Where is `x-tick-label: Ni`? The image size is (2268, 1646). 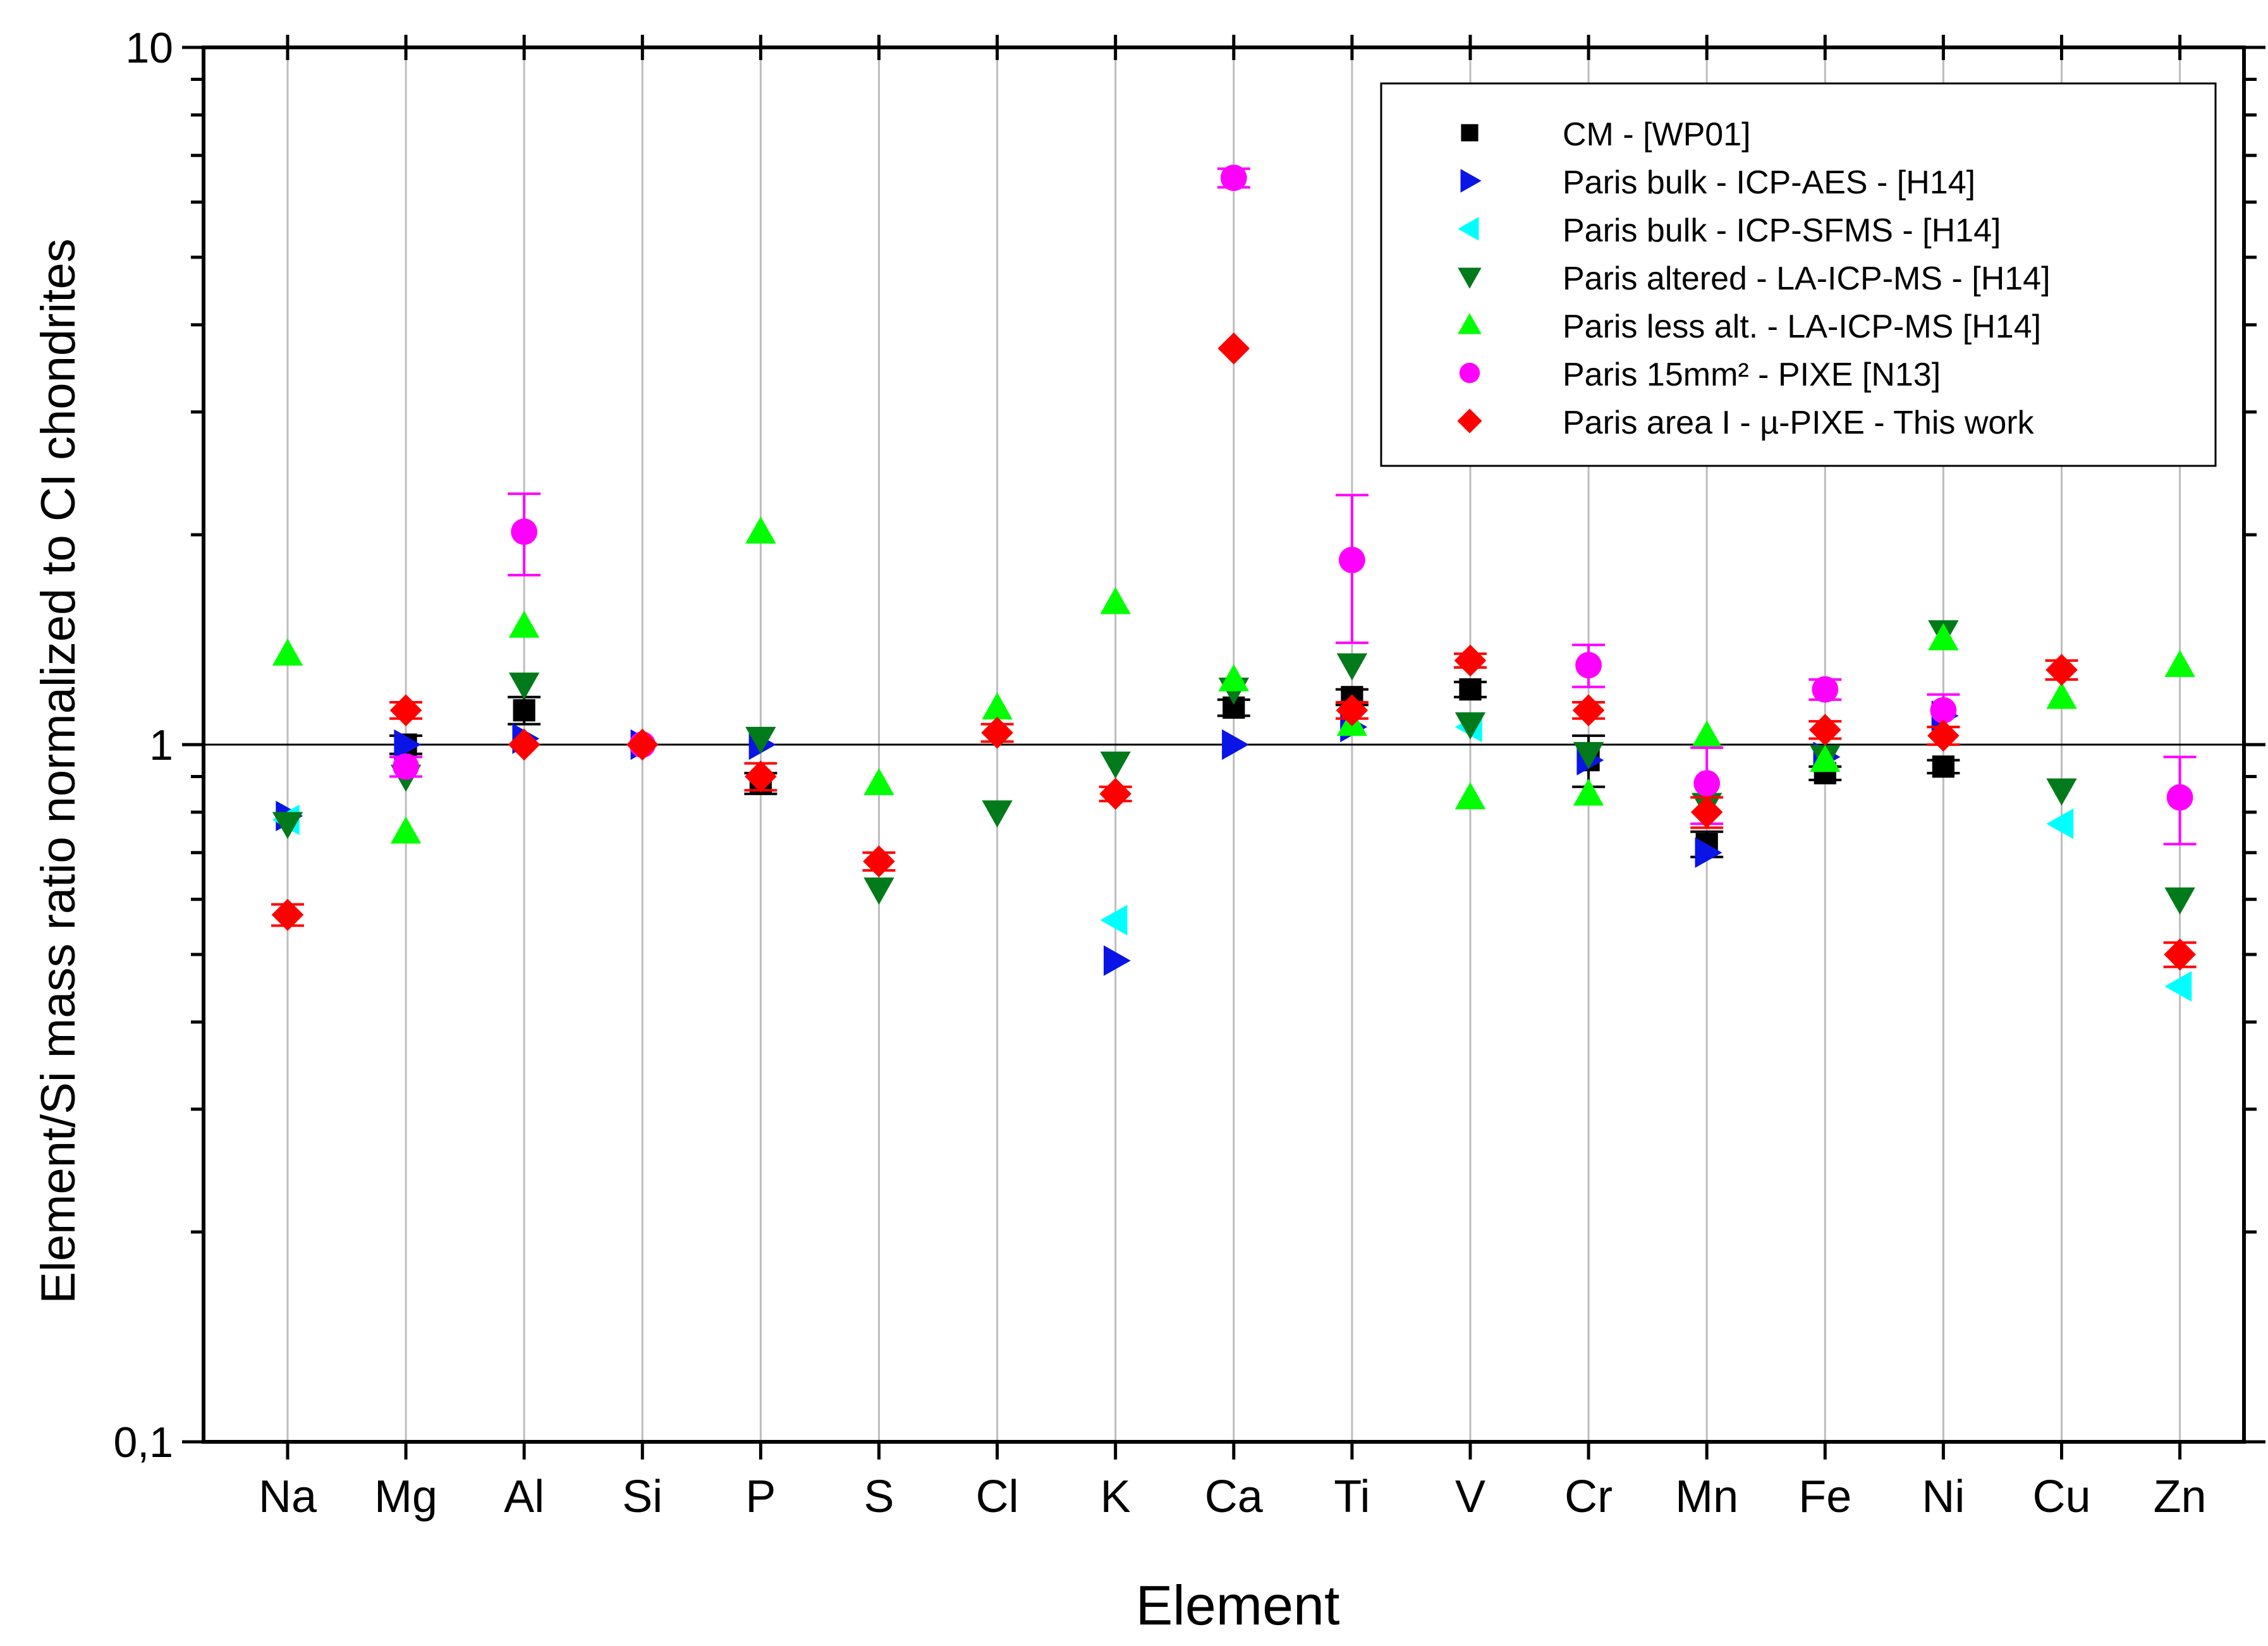
x-tick-label: Ni is located at coordinates (1944, 1497).